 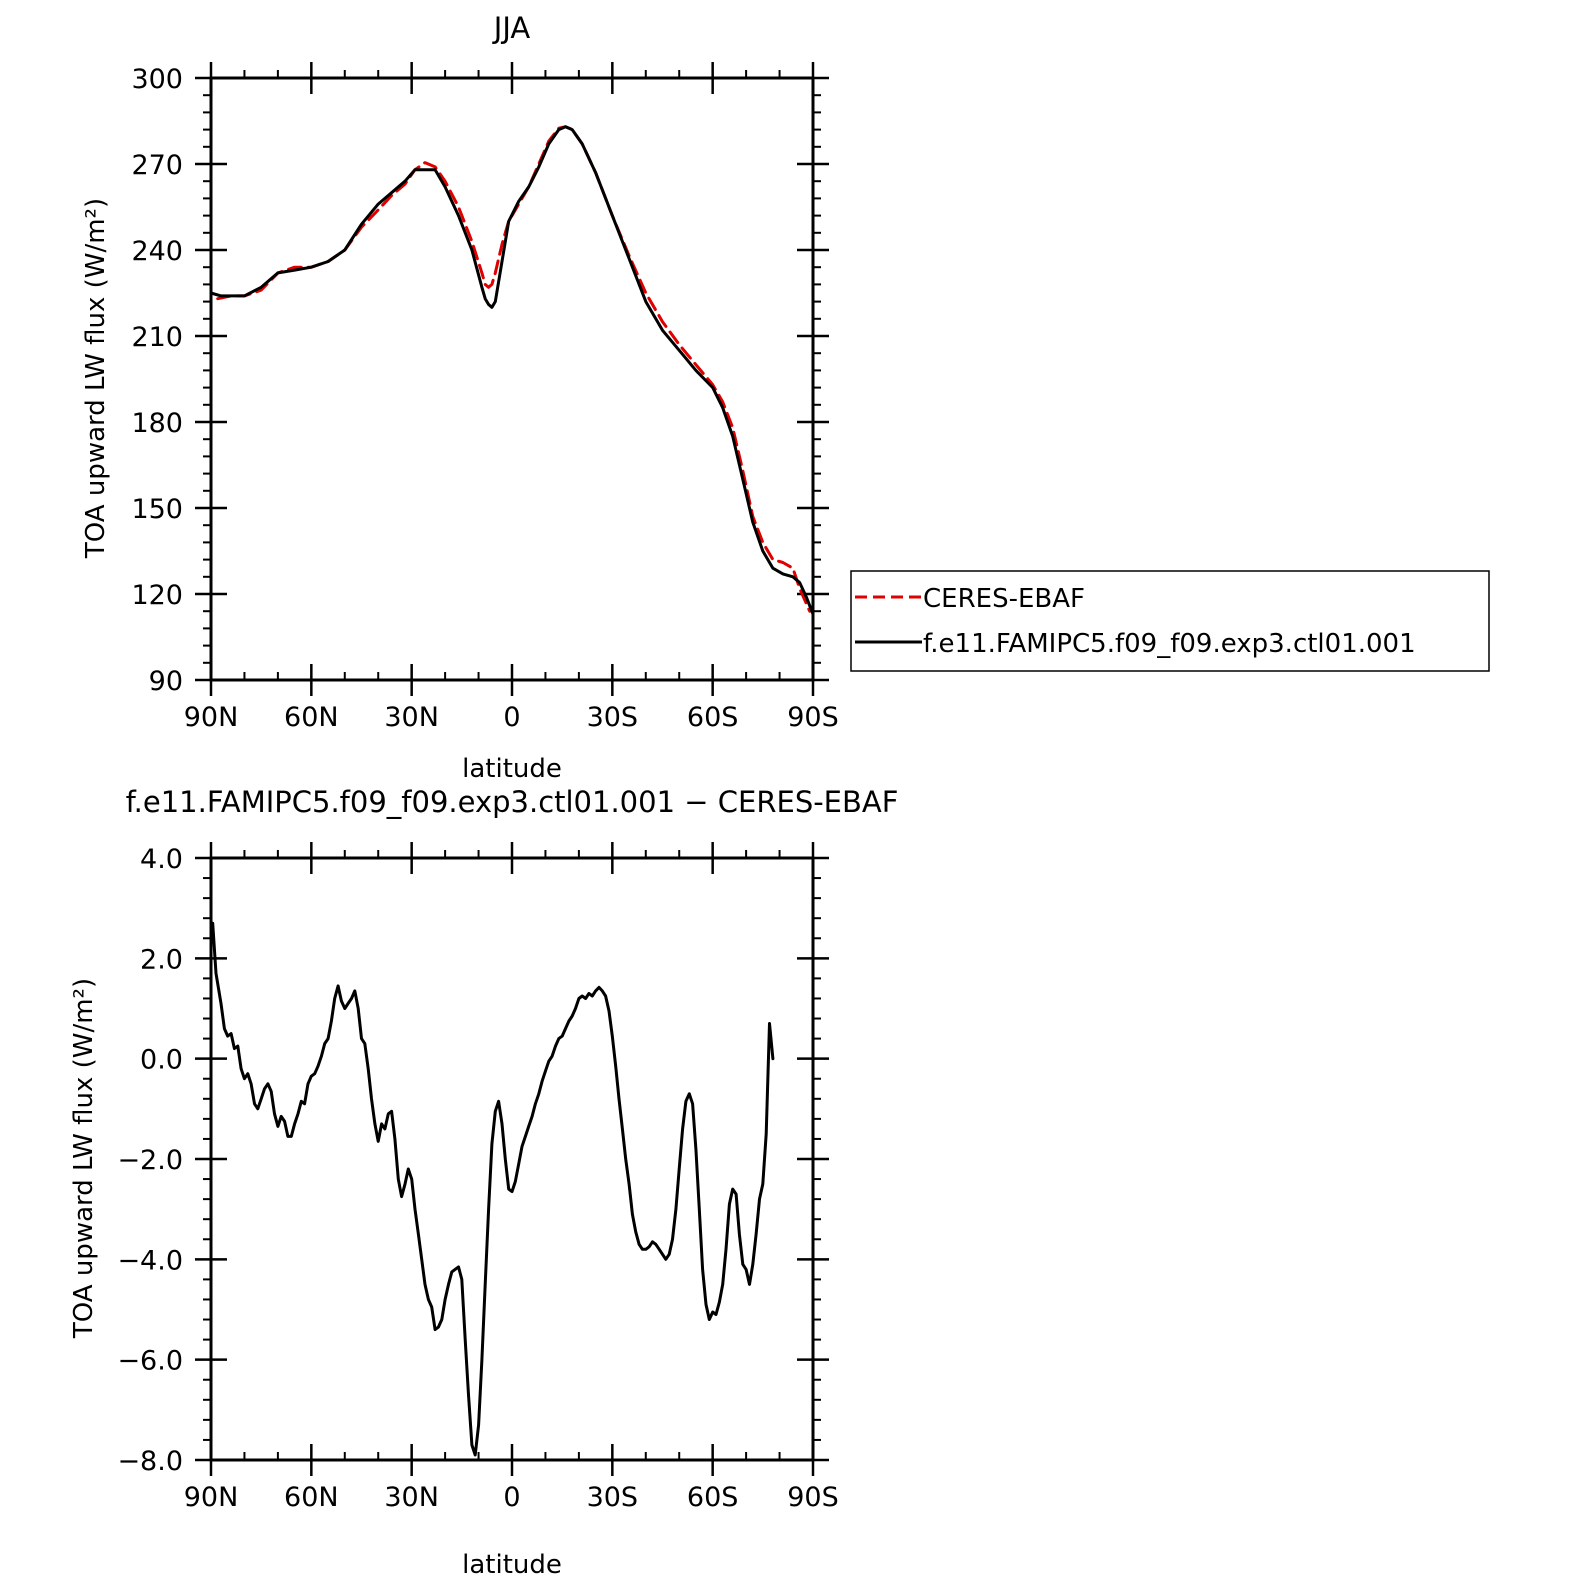 What do you see at coordinates (512, 769) in the screenshot?
I see `top-chart-xlabel: latitude` at bounding box center [512, 769].